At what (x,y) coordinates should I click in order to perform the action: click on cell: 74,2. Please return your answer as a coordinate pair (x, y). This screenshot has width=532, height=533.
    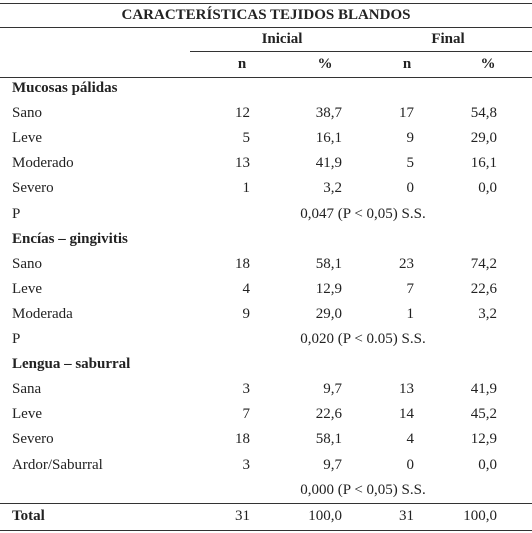
    Looking at the image, I should click on (483, 263).